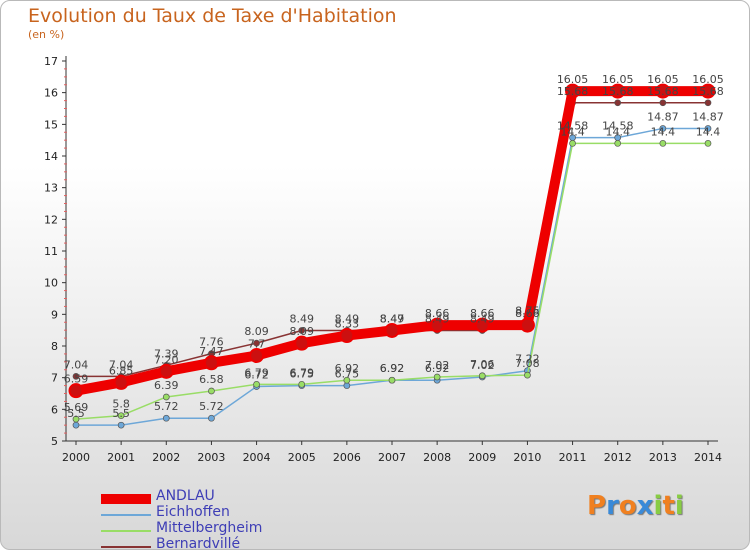  Describe the element at coordinates (51, 188) in the screenshot. I see `y-tick-label: 13` at that location.